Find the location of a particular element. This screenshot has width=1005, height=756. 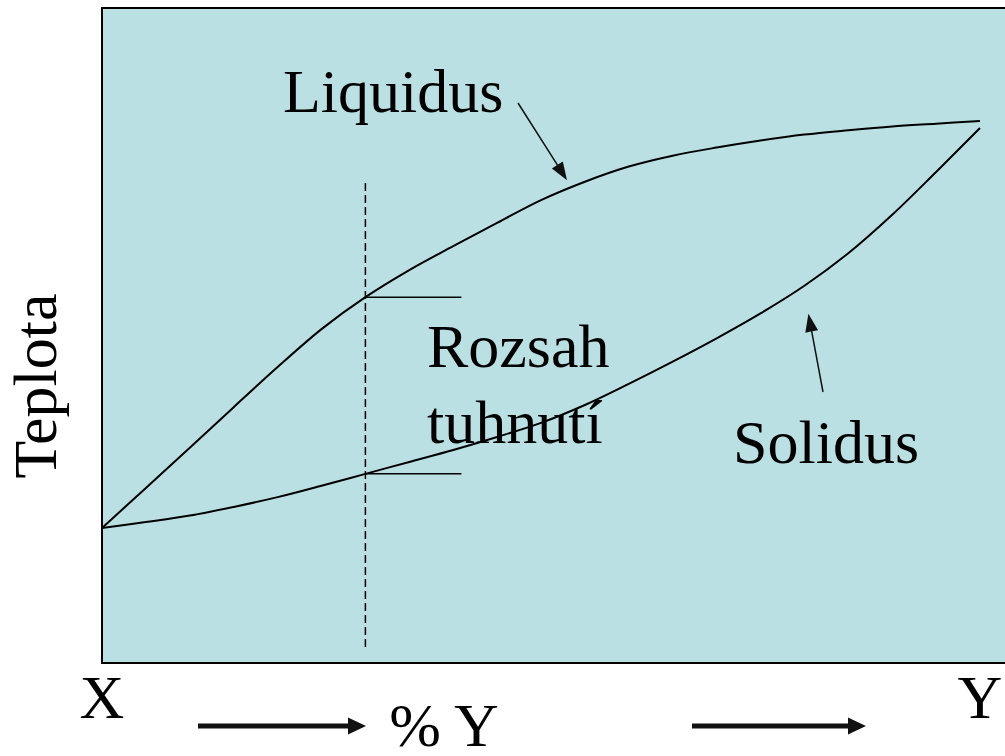

series-label: Solidus is located at coordinates (826, 442).